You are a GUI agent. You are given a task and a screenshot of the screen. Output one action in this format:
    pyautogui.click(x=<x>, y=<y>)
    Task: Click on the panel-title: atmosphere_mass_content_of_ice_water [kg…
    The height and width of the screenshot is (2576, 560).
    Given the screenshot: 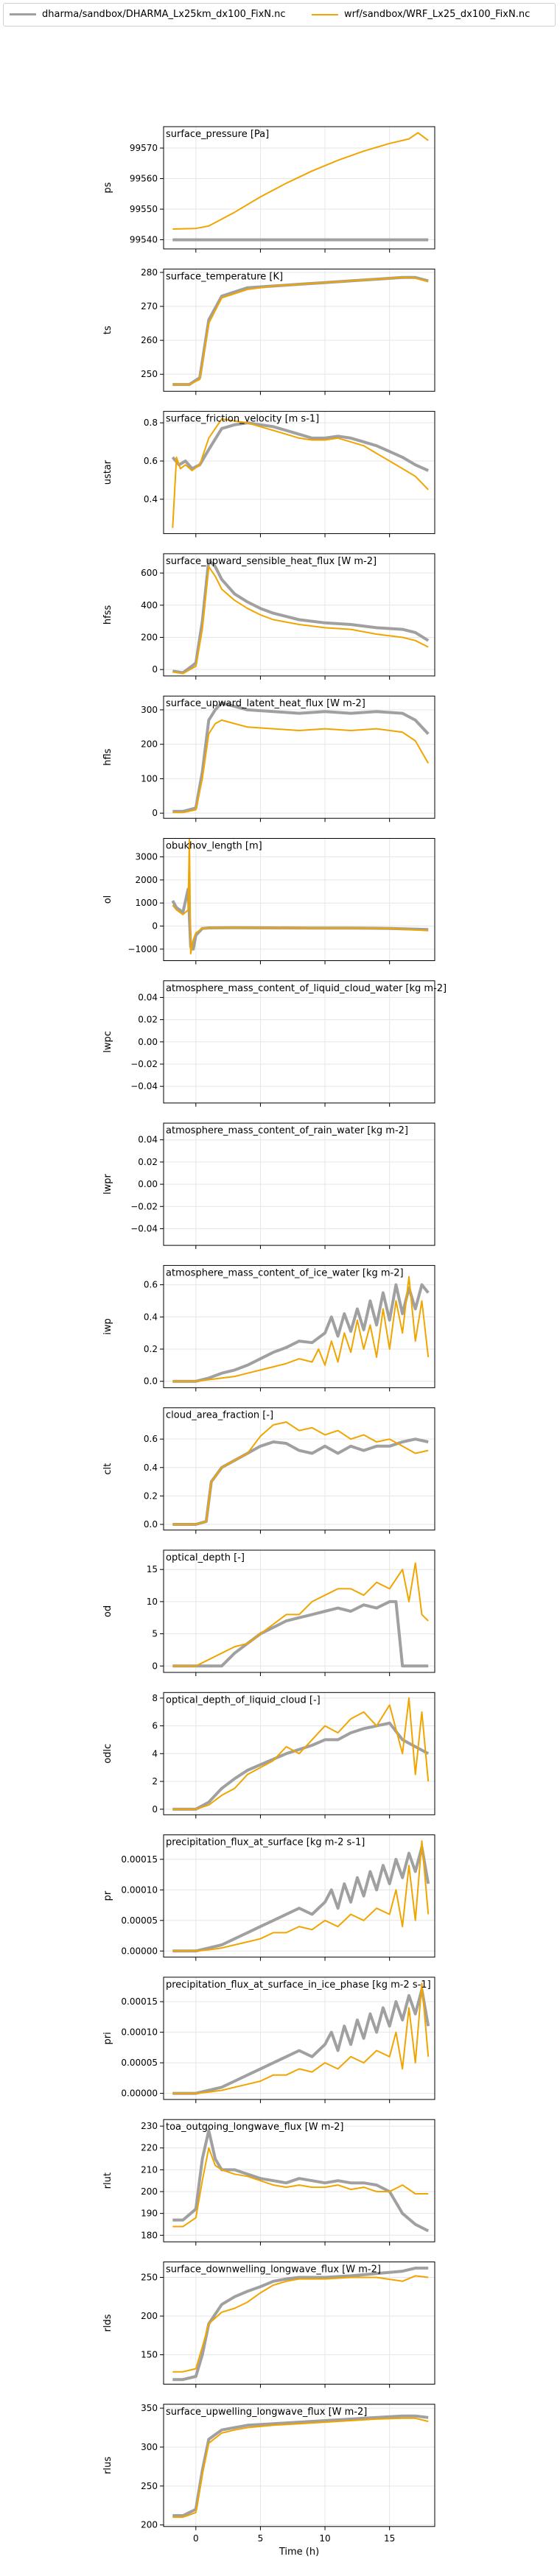 What is the action you would take?
    pyautogui.click(x=285, y=1272)
    